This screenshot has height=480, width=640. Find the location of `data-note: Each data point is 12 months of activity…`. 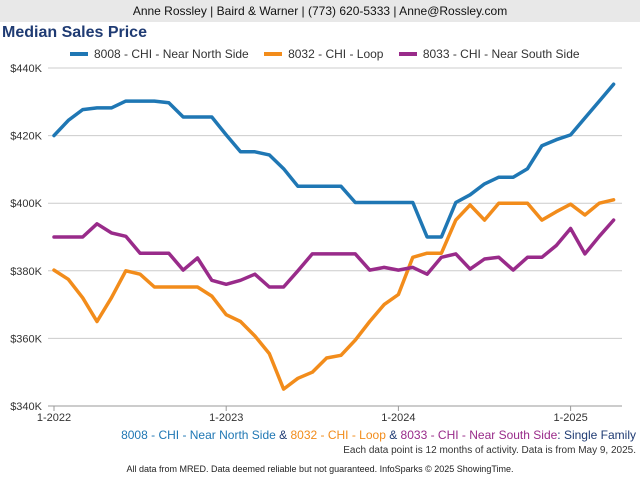

data-note: Each data point is 12 months of activity… is located at coordinates (489, 450).